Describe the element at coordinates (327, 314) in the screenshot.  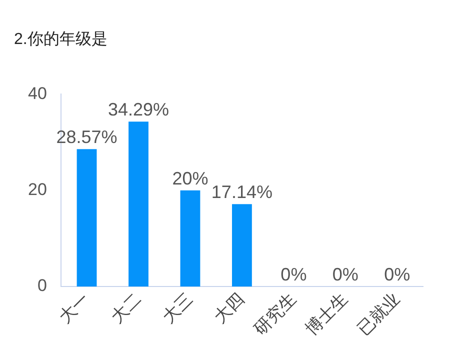
I see `x-tick-label: 博士生` at that location.